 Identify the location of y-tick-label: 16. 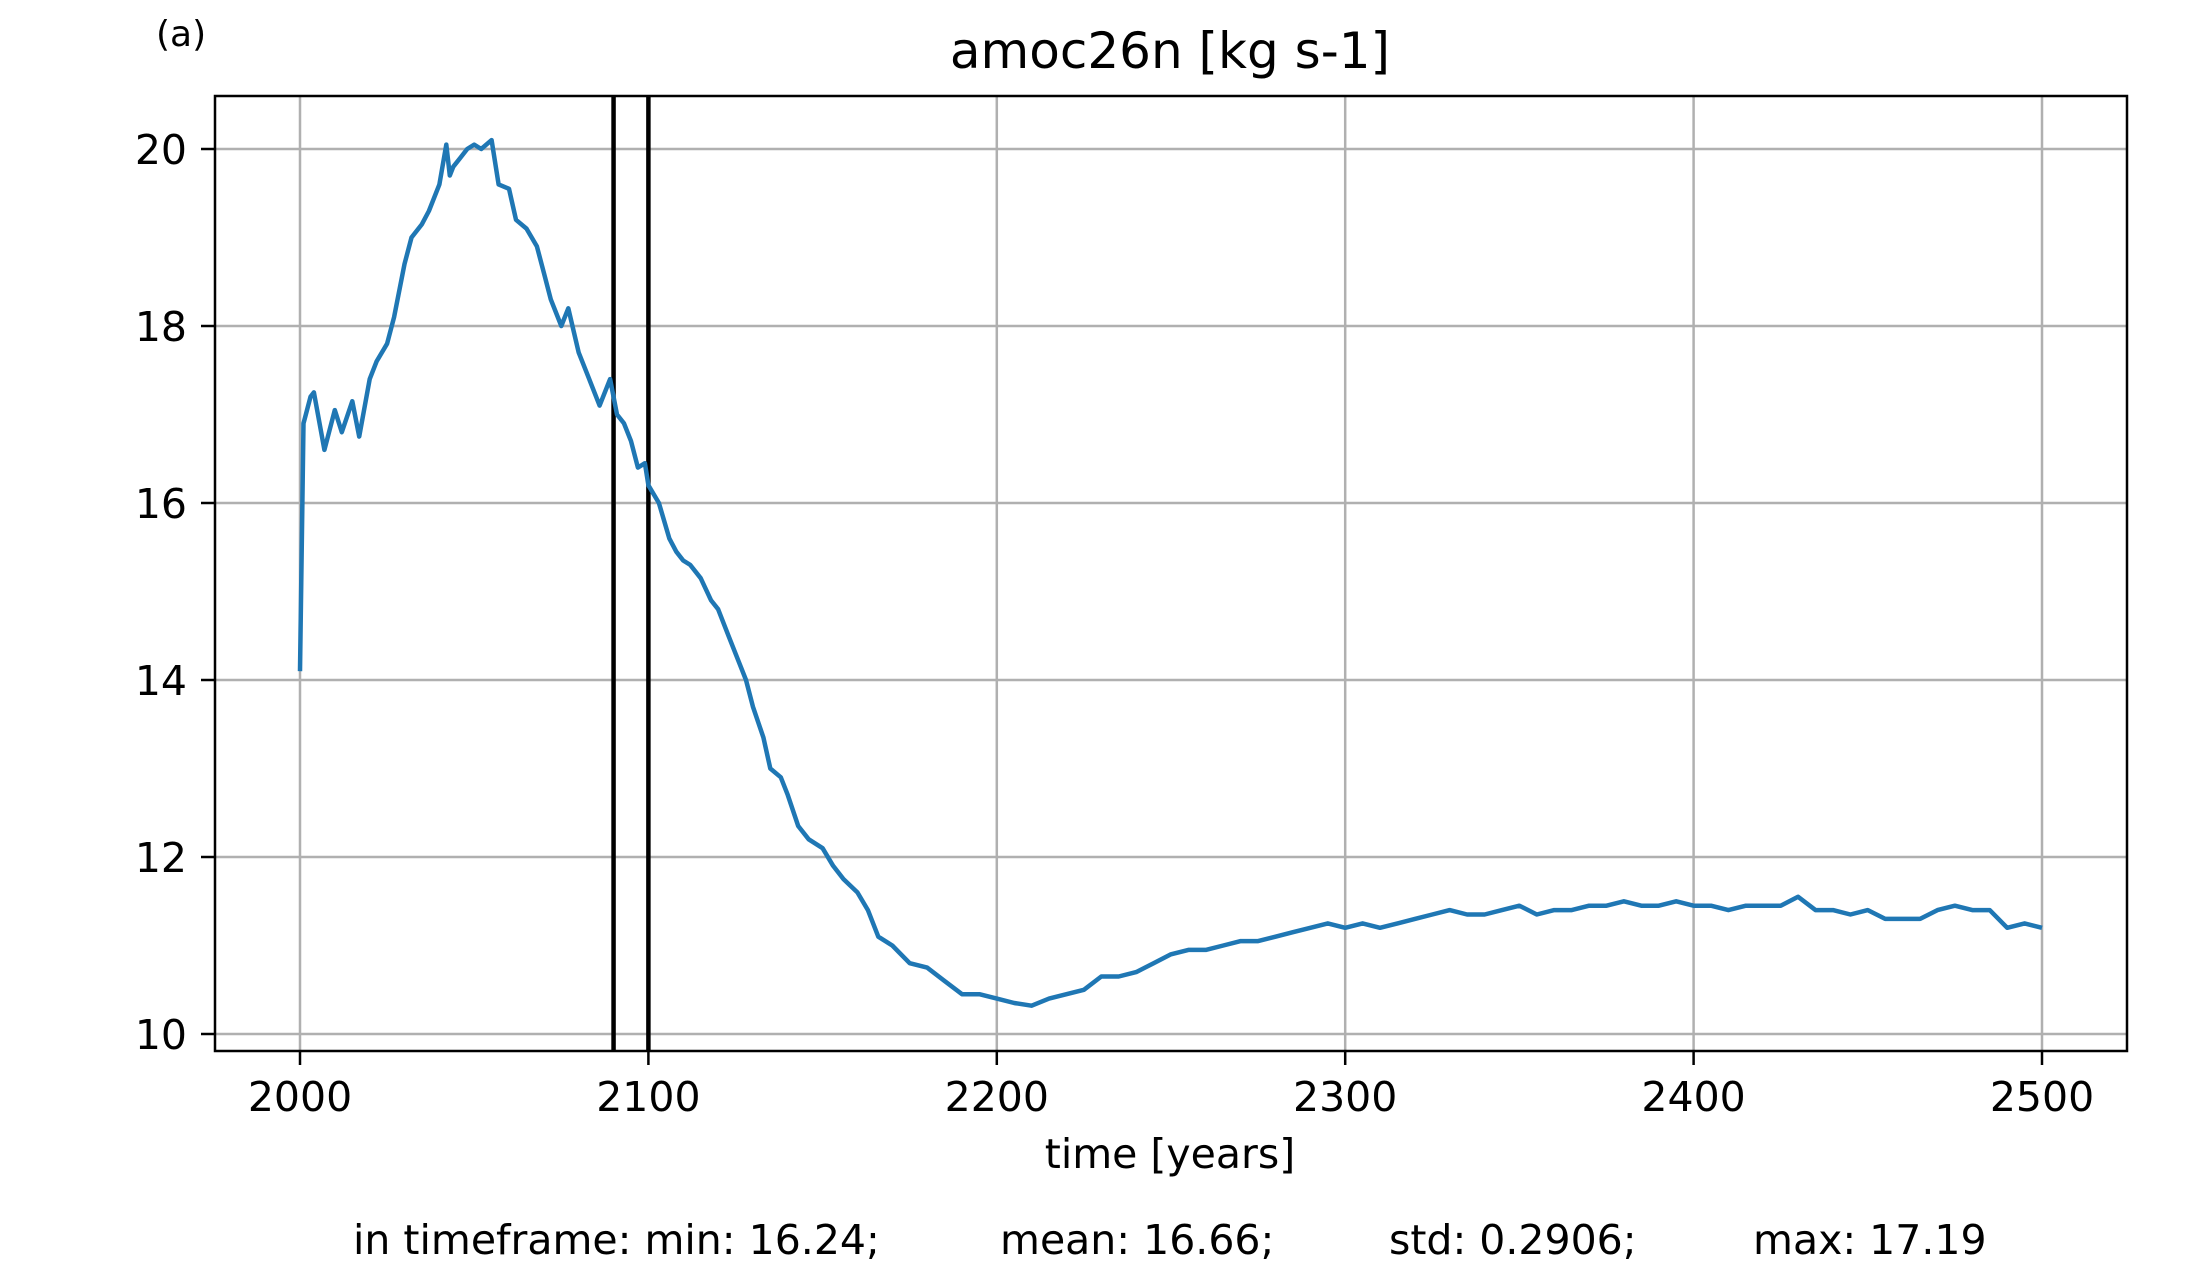
(161, 504).